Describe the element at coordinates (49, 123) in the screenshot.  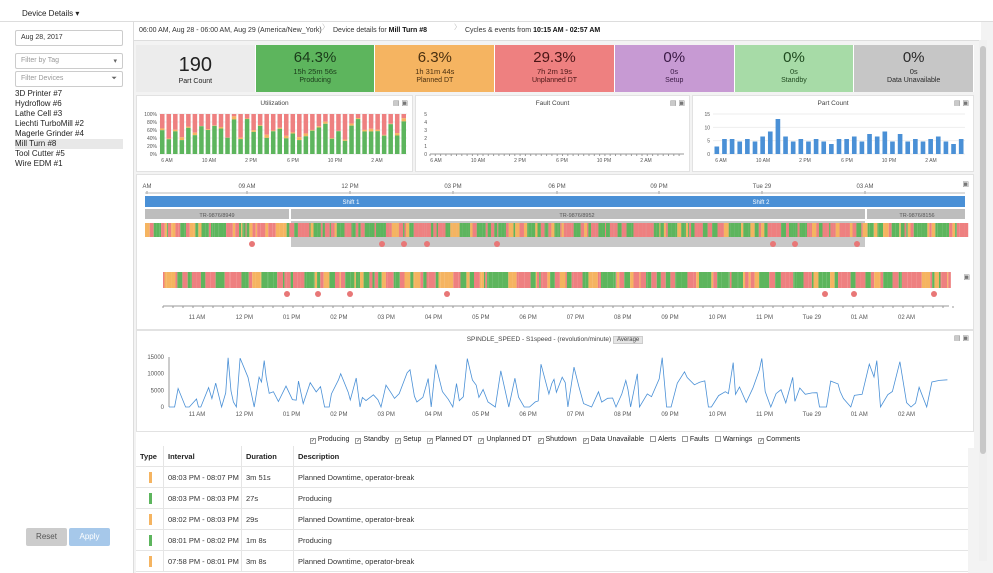
I see `device-item: Liechti TurboMill #2` at that location.